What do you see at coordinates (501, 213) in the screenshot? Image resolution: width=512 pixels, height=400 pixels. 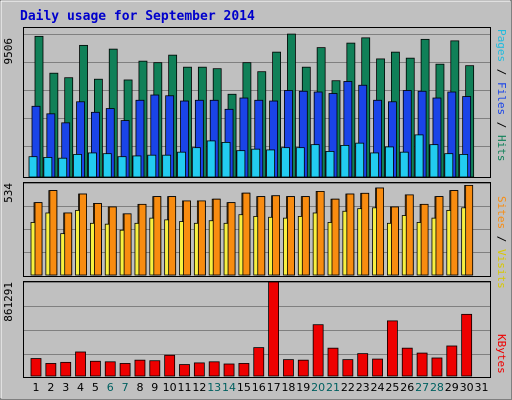 I see `legend-panel2-part-0: Sites` at bounding box center [501, 213].